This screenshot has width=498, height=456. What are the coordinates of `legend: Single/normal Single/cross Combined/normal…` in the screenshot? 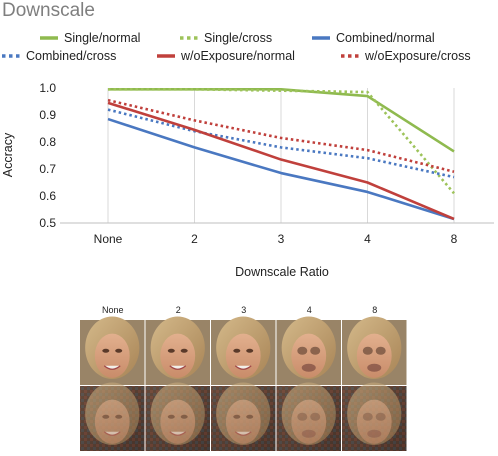 It's located at (236, 47).